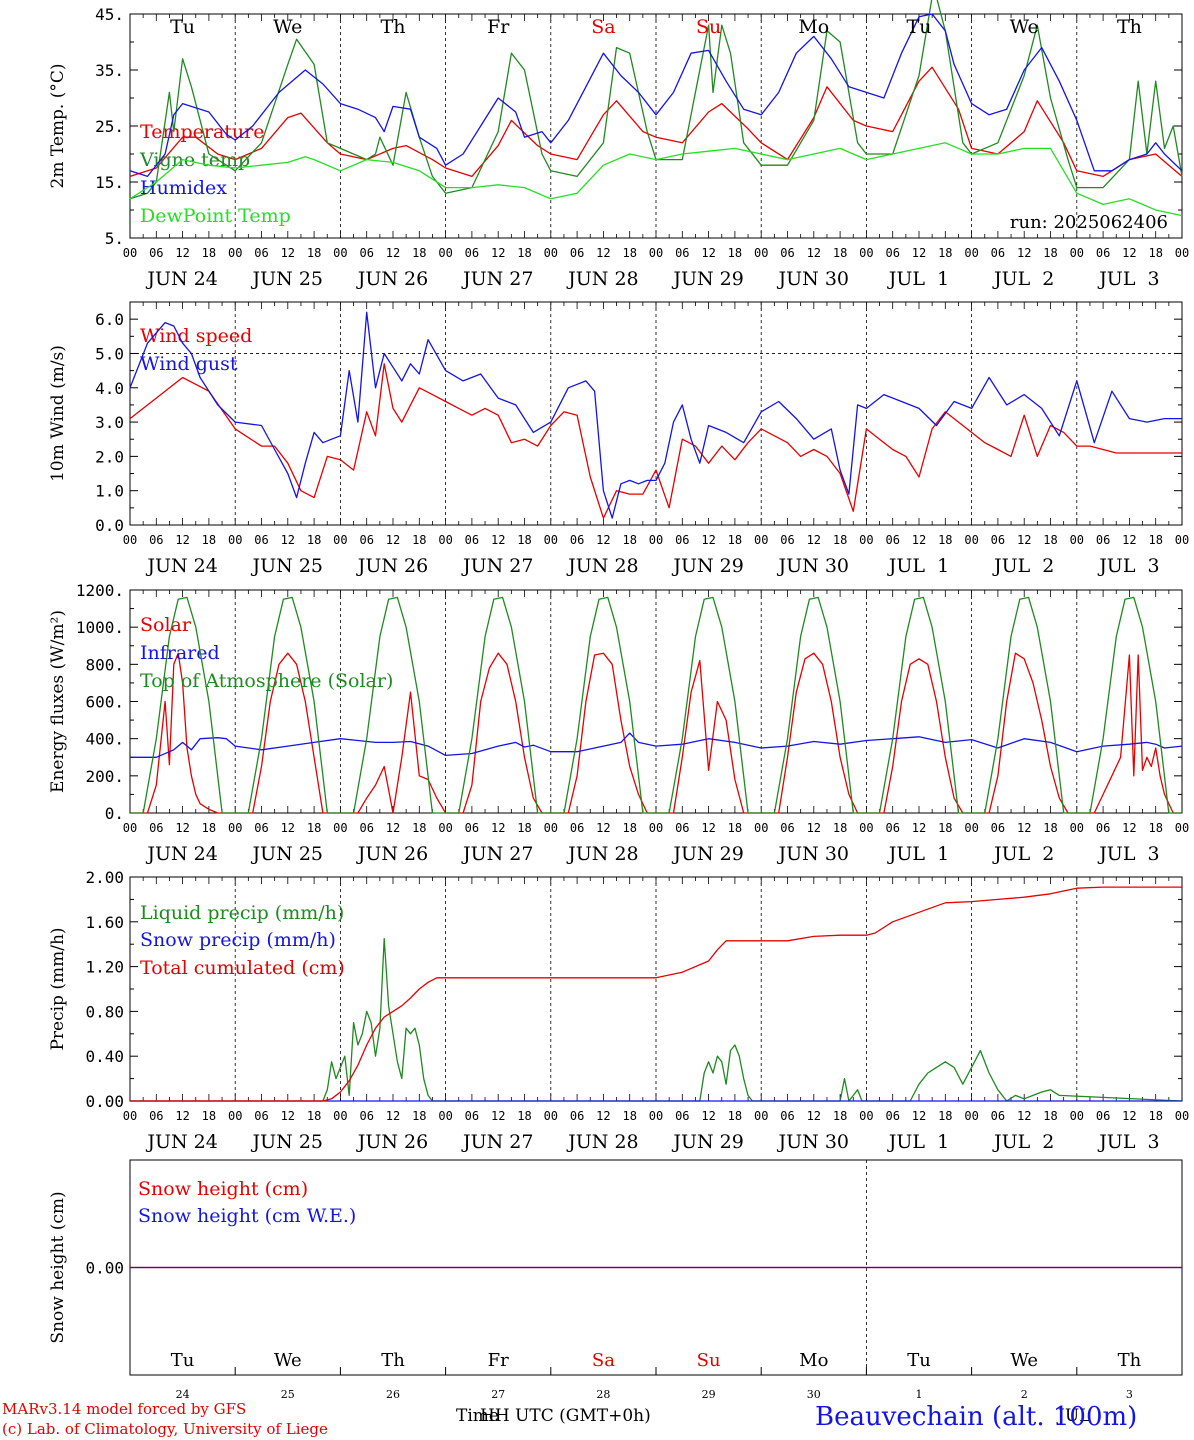 This screenshot has height=1440, width=1194. I want to click on y-tick-label: 600., so click(104, 702).